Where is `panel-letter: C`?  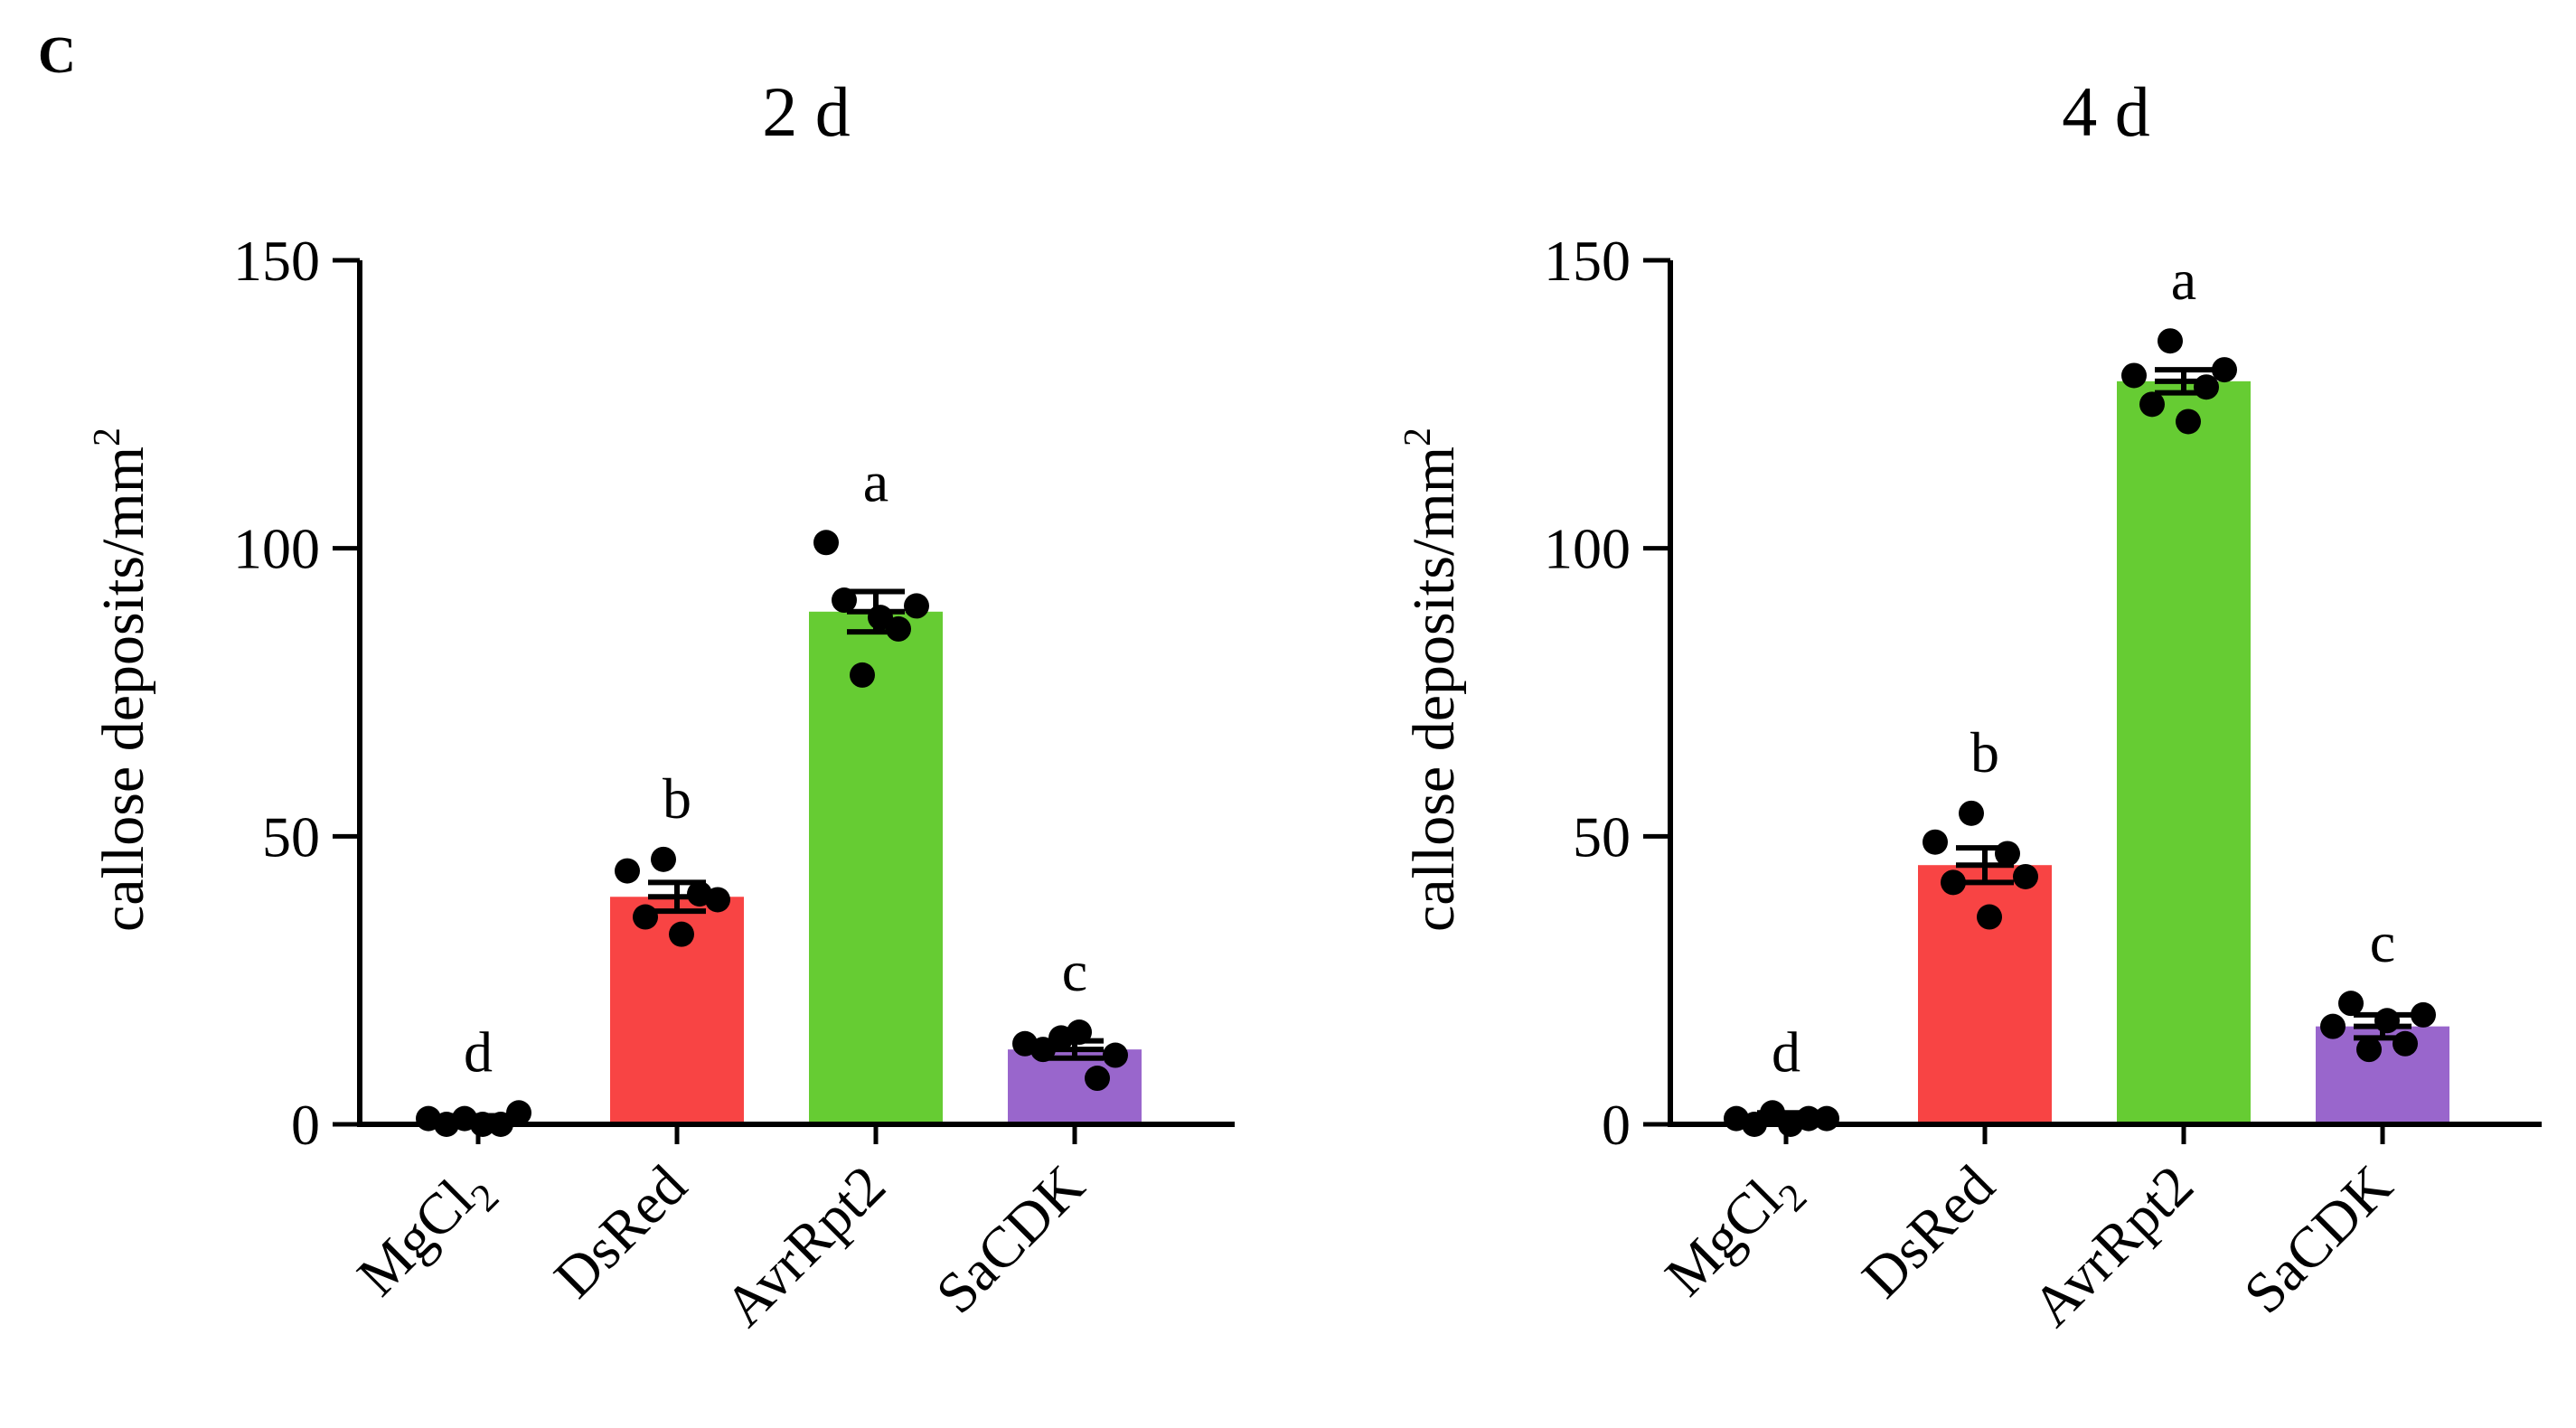 panel-letter: C is located at coordinates (57, 55).